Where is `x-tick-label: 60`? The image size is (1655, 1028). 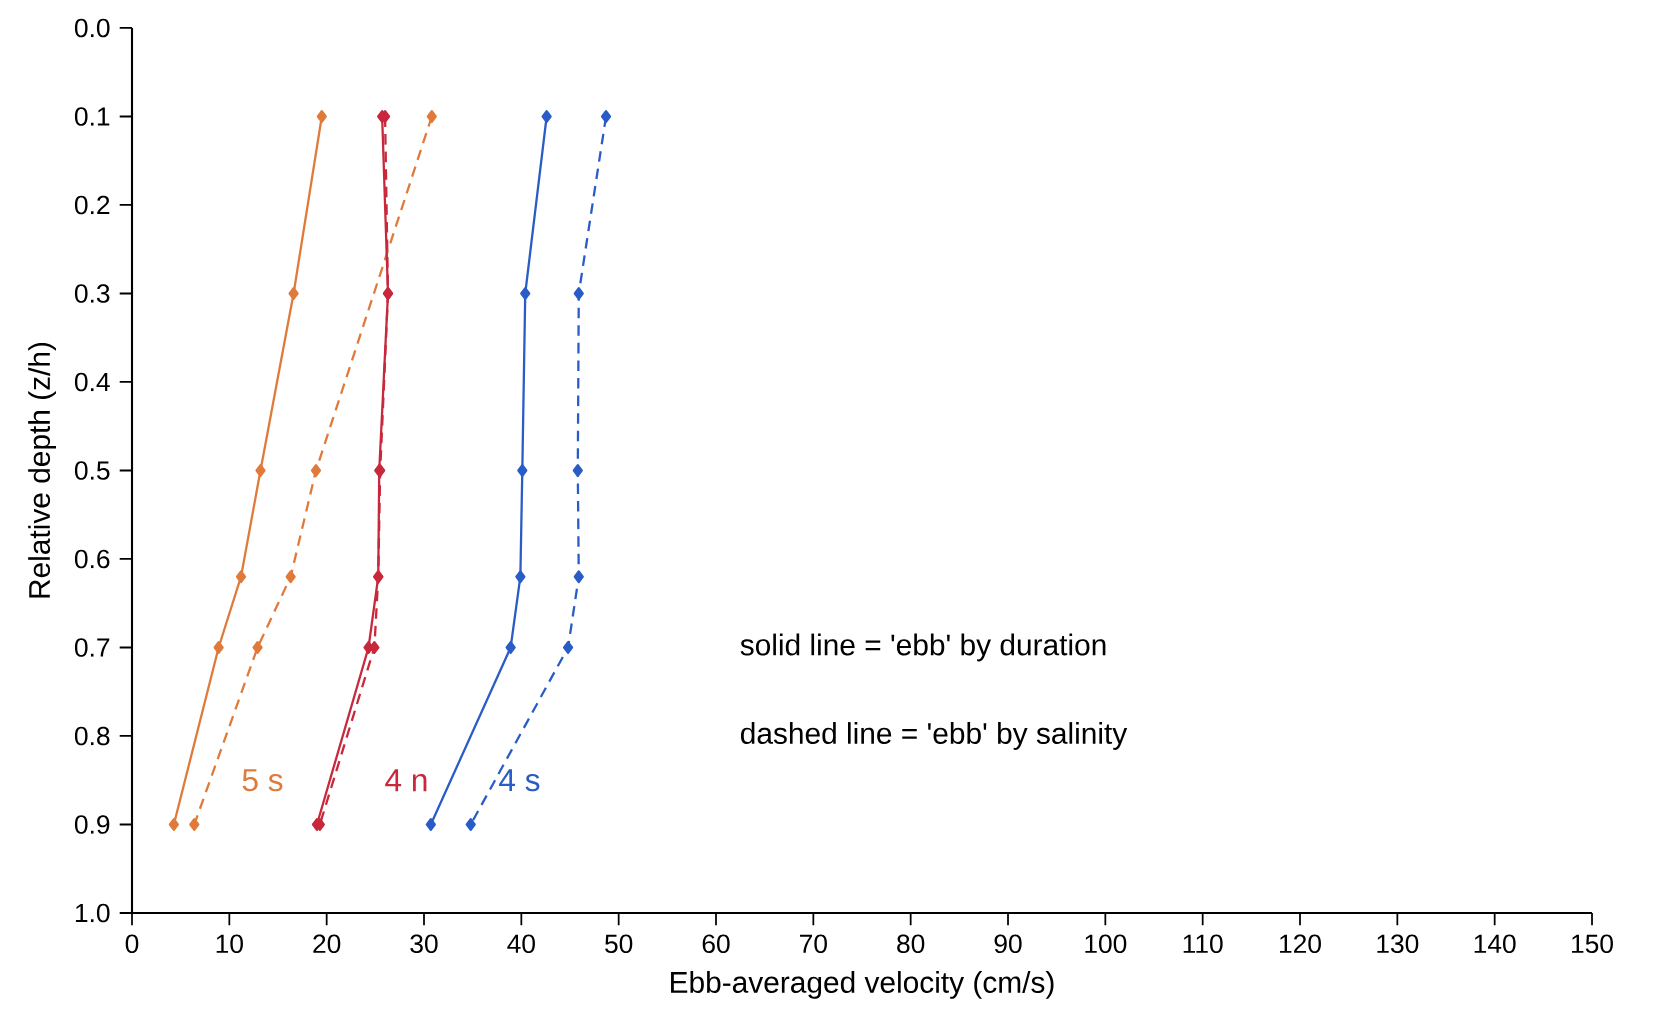
x-tick-label: 60 is located at coordinates (716, 944).